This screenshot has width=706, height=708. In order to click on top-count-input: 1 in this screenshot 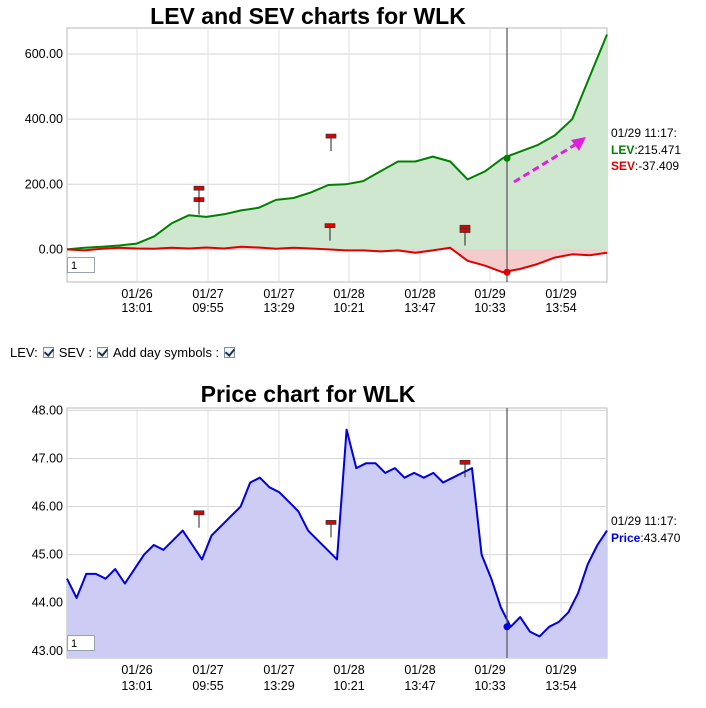, I will do `click(81, 265)`.